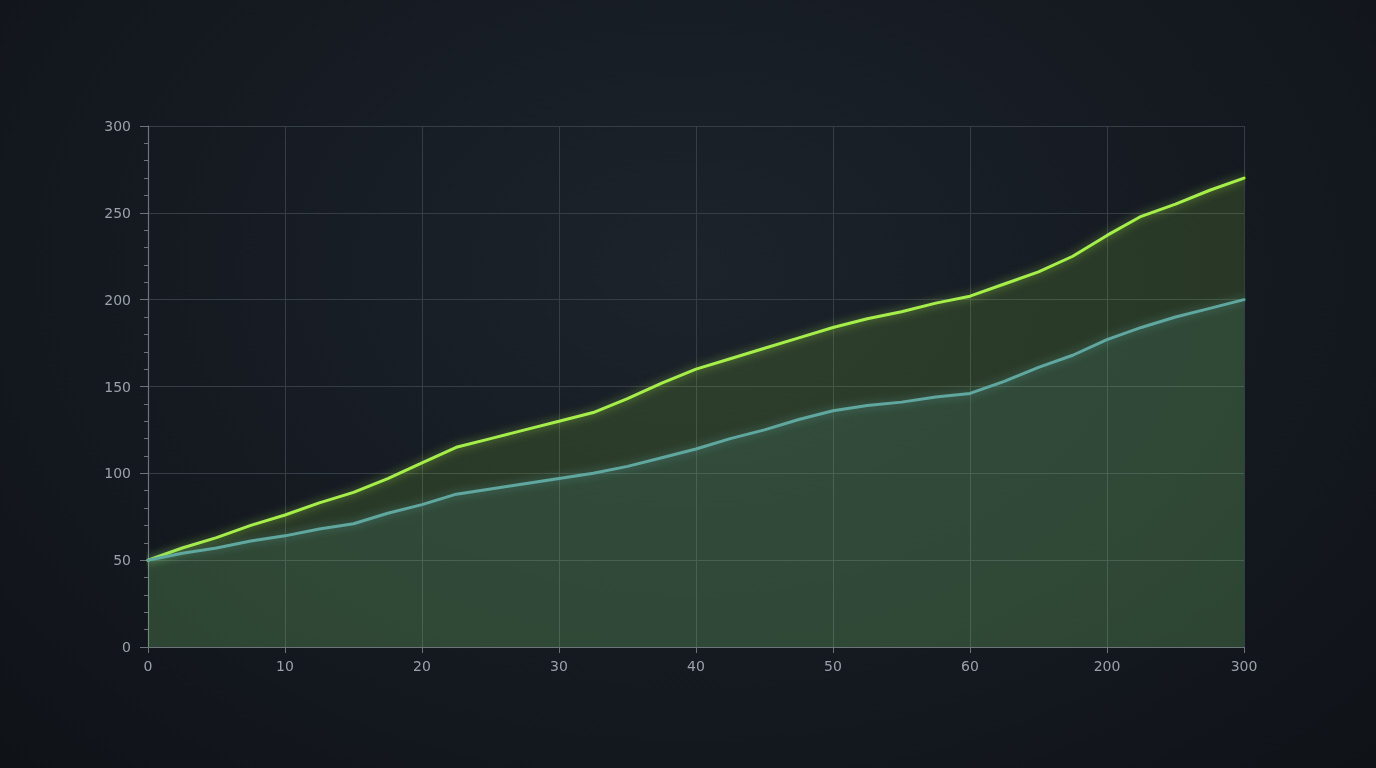  I want to click on y-tick-label: 250, so click(117, 212).